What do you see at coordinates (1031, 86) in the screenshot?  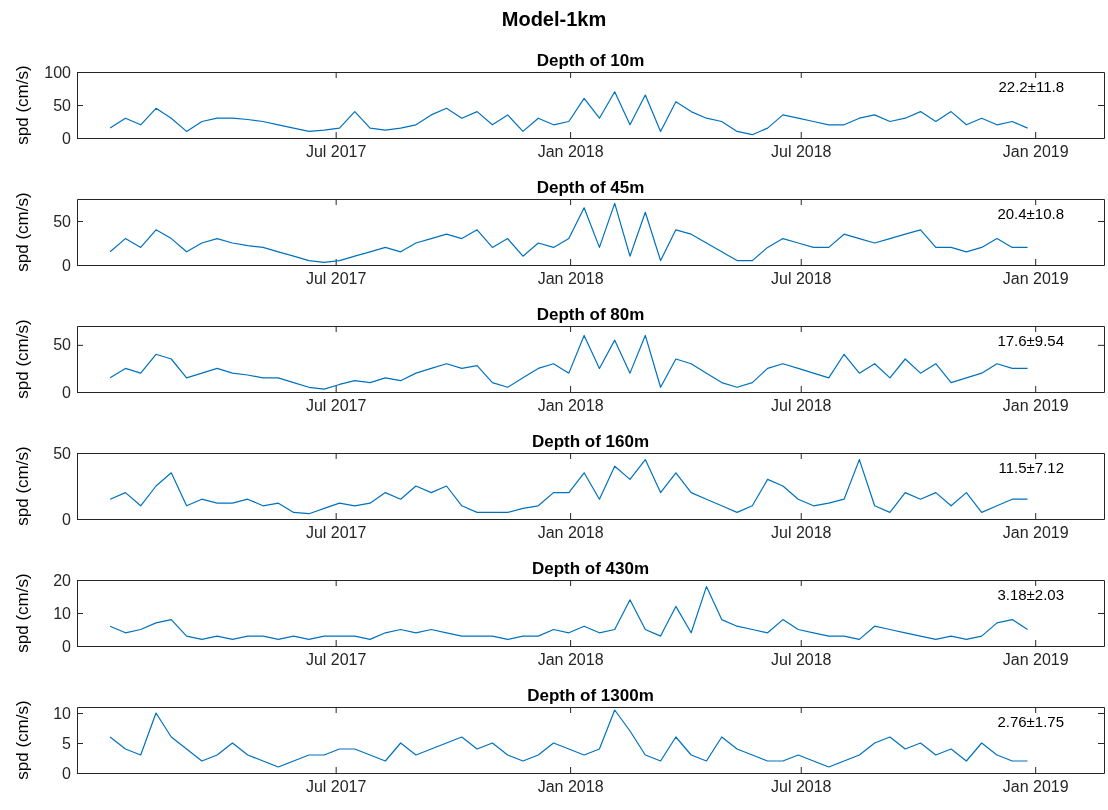 I see `annotation: 22.2±11.8` at bounding box center [1031, 86].